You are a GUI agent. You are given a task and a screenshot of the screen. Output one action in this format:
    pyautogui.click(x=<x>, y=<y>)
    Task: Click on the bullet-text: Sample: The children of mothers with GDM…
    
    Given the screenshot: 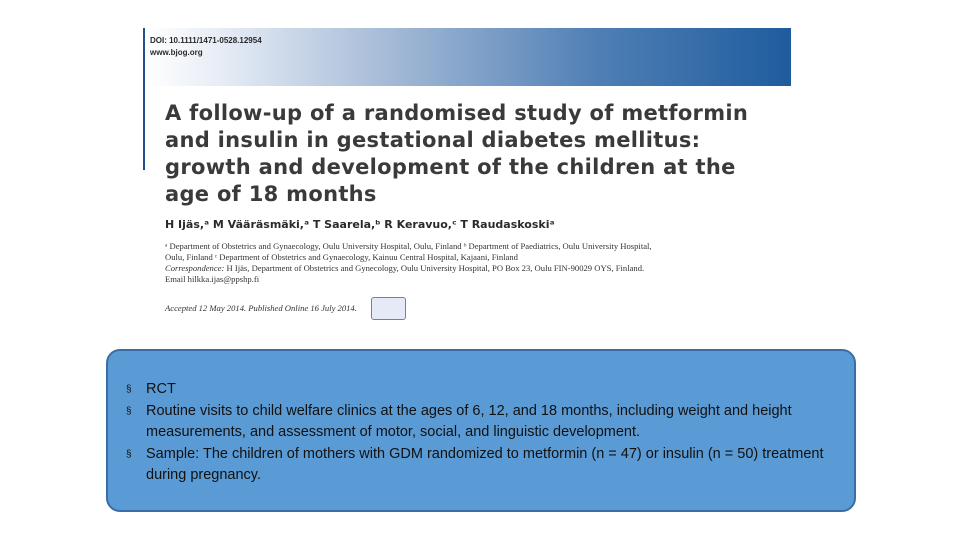 What is the action you would take?
    pyautogui.click(x=485, y=464)
    